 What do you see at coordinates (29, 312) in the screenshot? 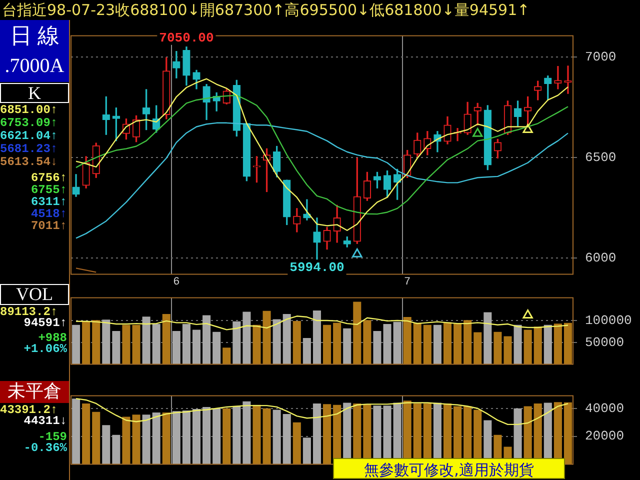
I see `text: 89113.2↑` at bounding box center [29, 312].